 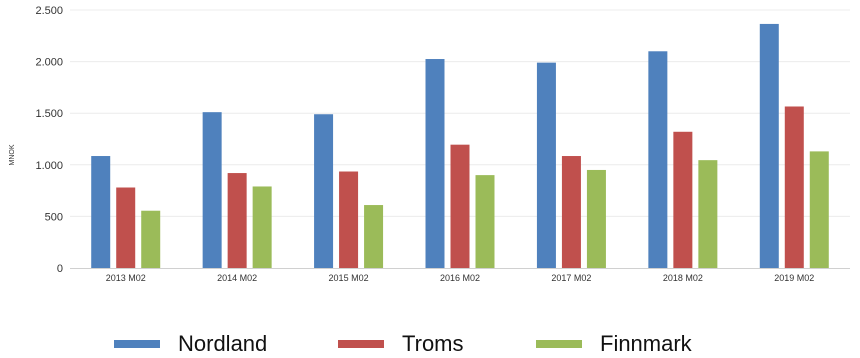 I want to click on x-tick-label: 2015 M02, so click(x=349, y=278).